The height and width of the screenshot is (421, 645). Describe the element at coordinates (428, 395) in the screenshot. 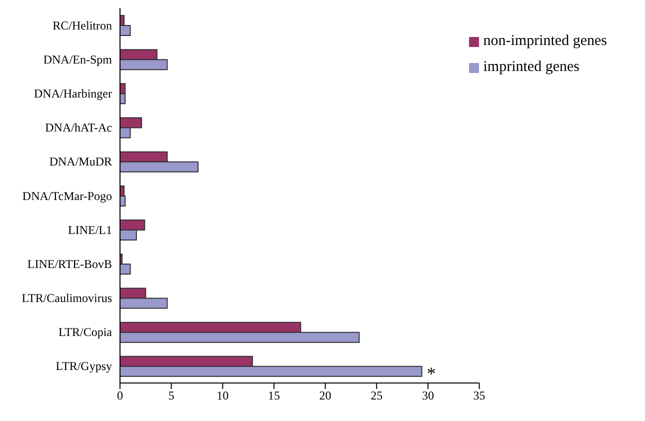

I see `x-tick-label: 30` at that location.